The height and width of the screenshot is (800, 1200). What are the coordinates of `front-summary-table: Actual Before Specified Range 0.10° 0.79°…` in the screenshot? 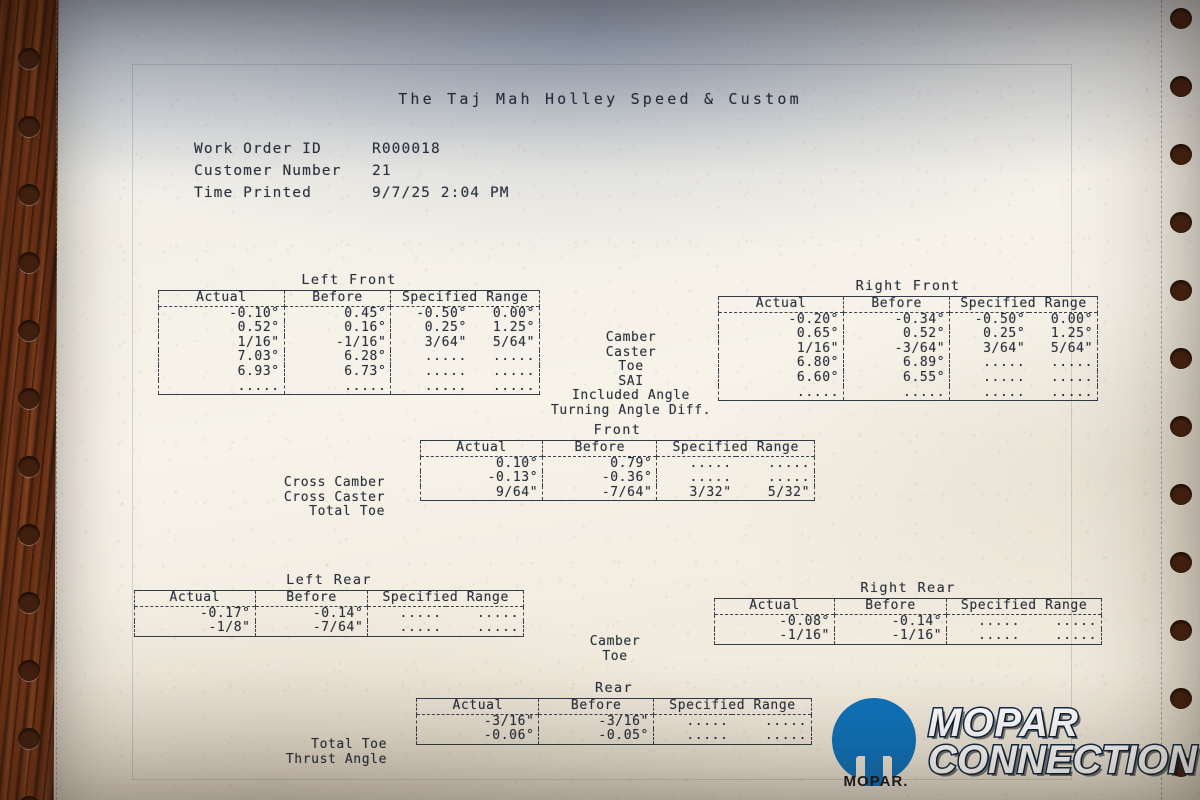 It's located at (617, 471).